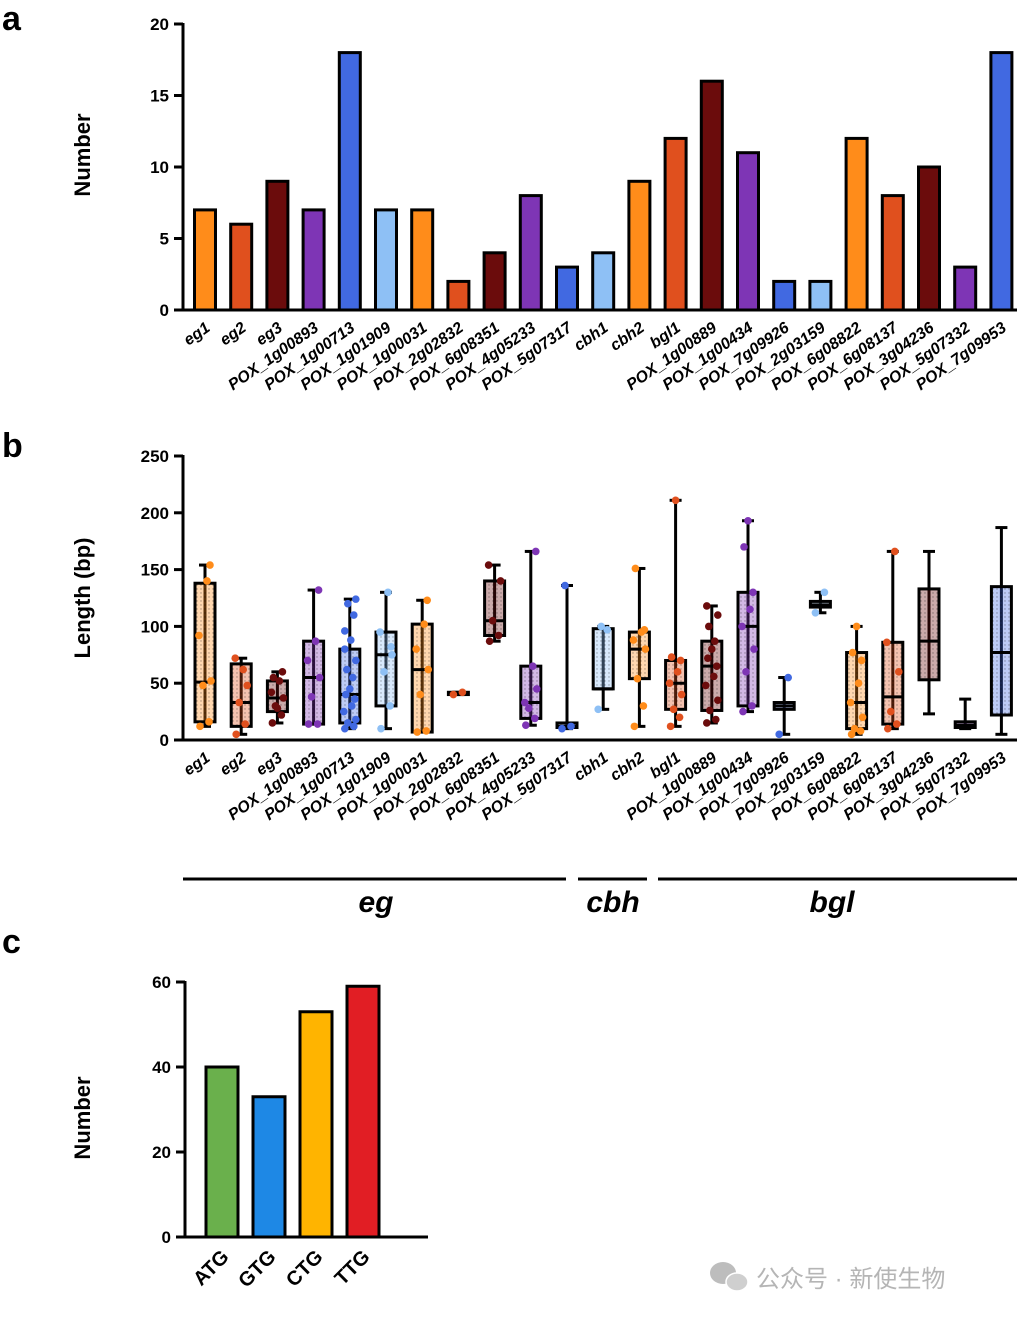 Image resolution: width=1026 pixels, height=1319 pixels. I want to click on wechat-icon, so click(729, 1277).